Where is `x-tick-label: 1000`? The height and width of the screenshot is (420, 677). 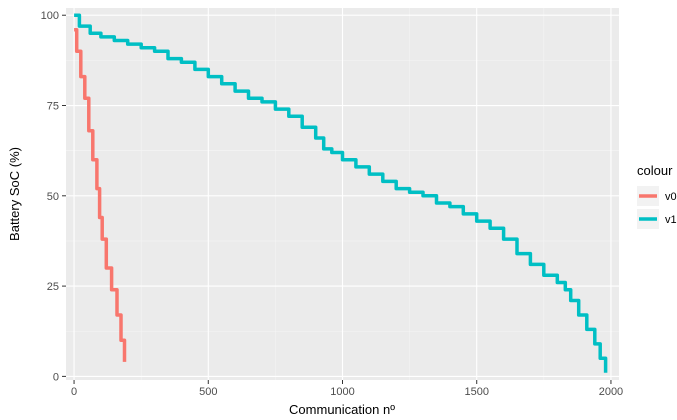 x-tick-label: 1000 is located at coordinates (342, 392).